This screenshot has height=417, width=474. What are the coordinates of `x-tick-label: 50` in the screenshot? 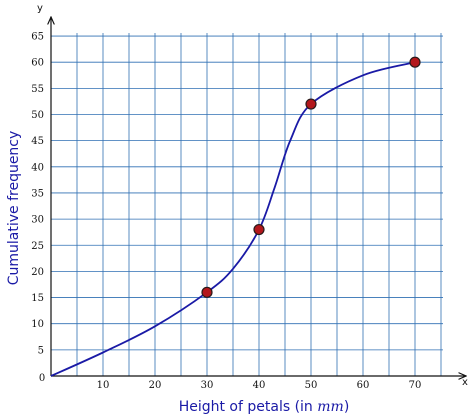 It's located at (311, 385).